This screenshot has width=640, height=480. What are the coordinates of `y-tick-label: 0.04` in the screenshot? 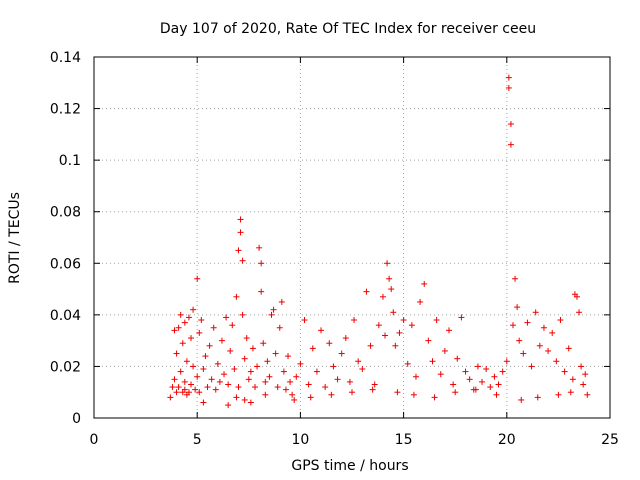 It's located at (65, 316).